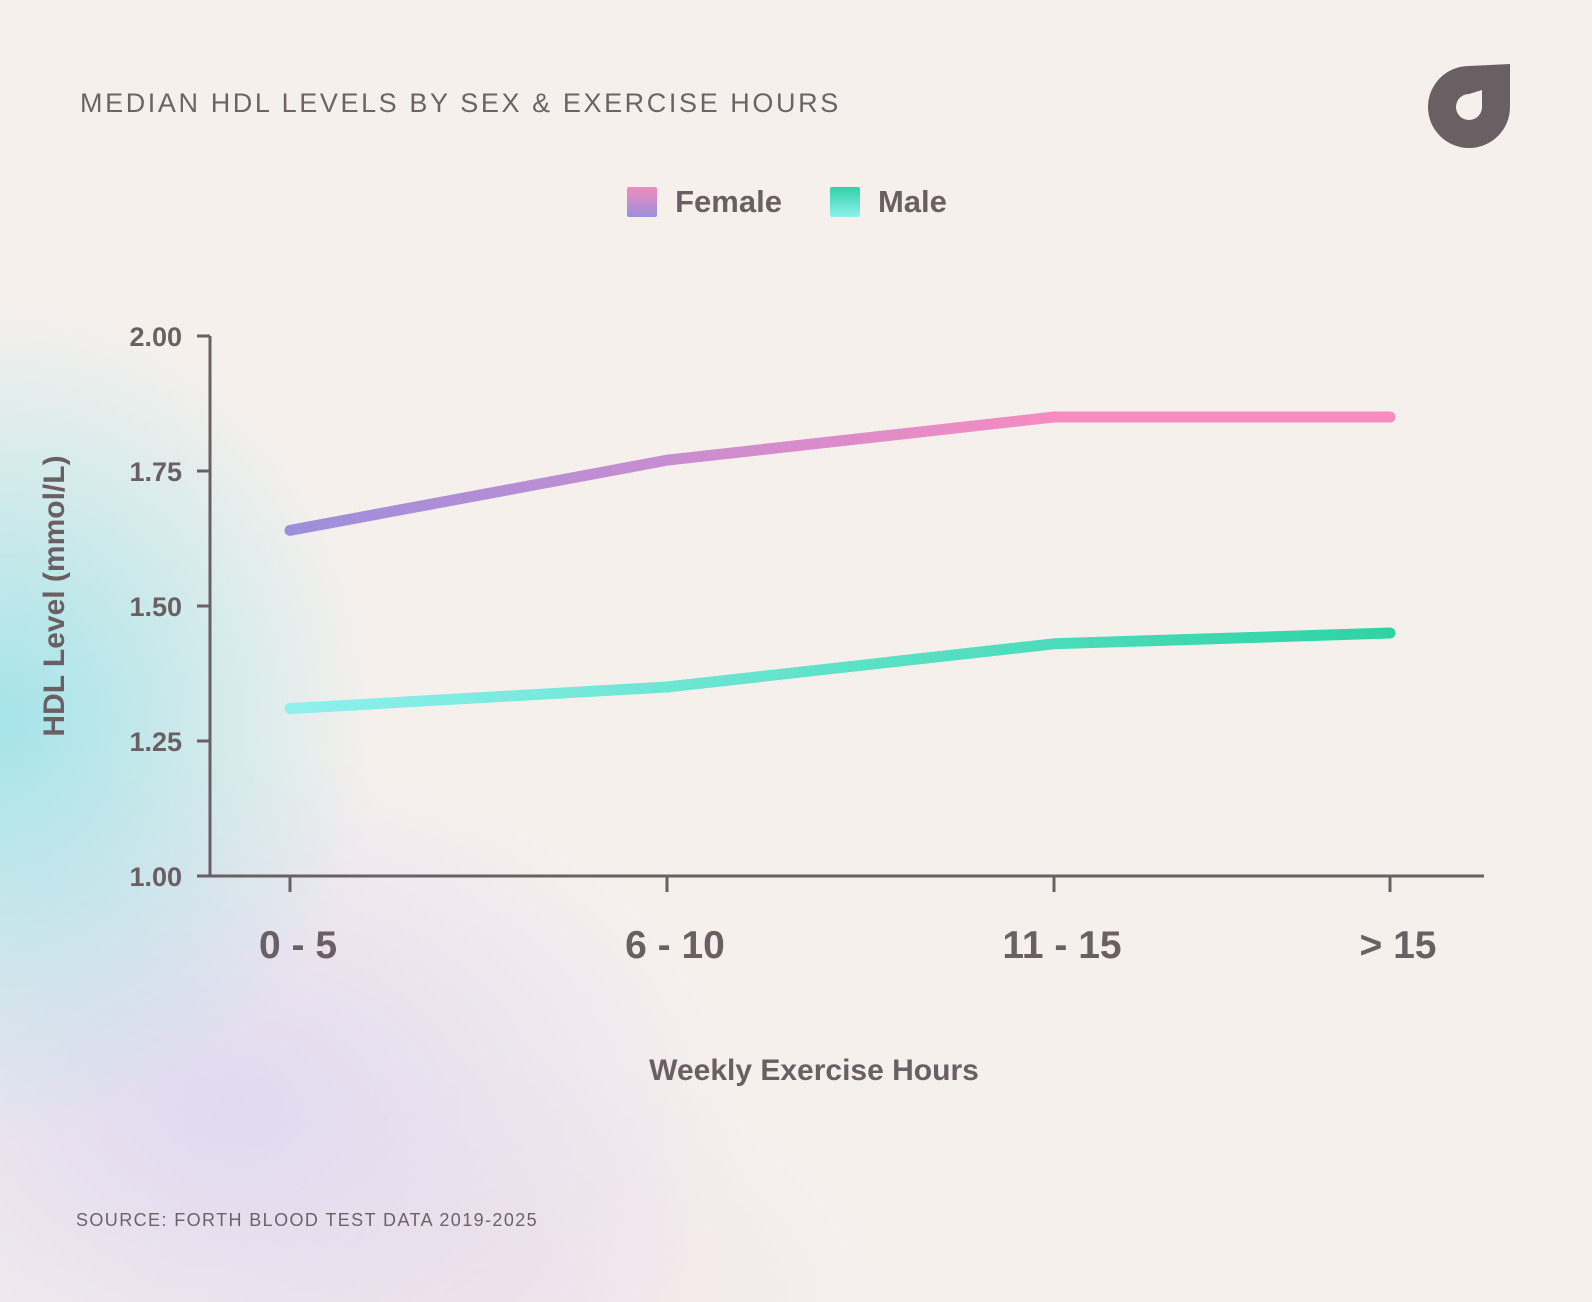 The height and width of the screenshot is (1302, 1592). Describe the element at coordinates (1398, 945) in the screenshot. I see `x-tick-label: > 15` at that location.